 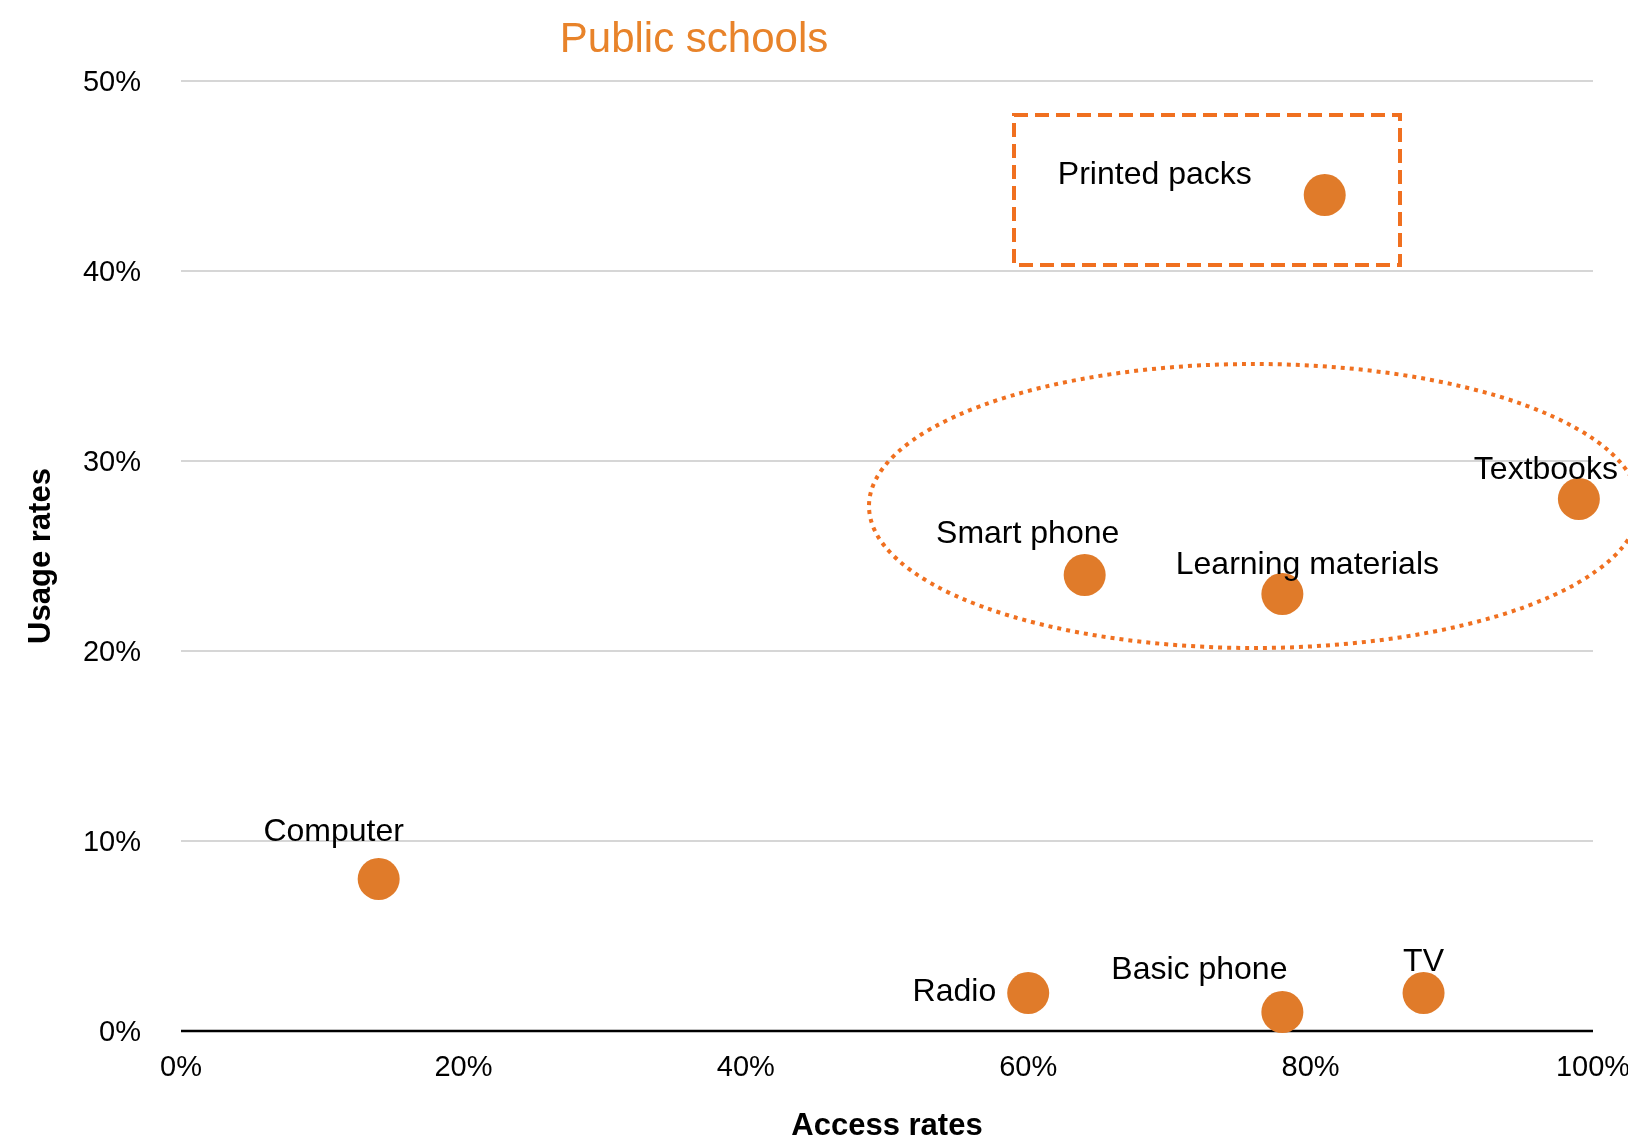 What do you see at coordinates (954, 990) in the screenshot?
I see `annotation: Radio` at bounding box center [954, 990].